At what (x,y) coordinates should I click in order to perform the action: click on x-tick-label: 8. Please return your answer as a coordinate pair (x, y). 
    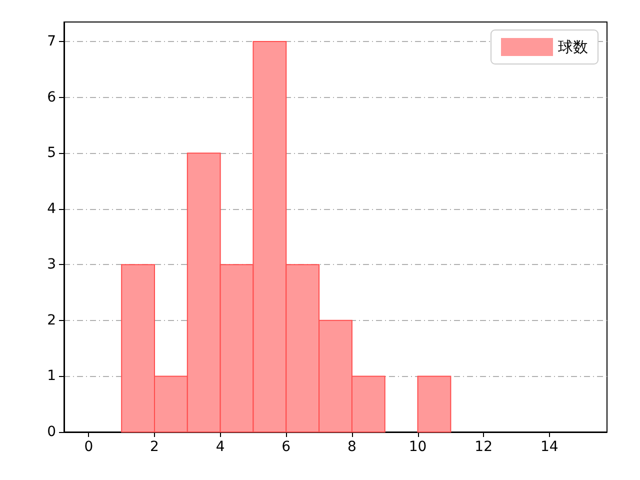
    Looking at the image, I should click on (351, 447).